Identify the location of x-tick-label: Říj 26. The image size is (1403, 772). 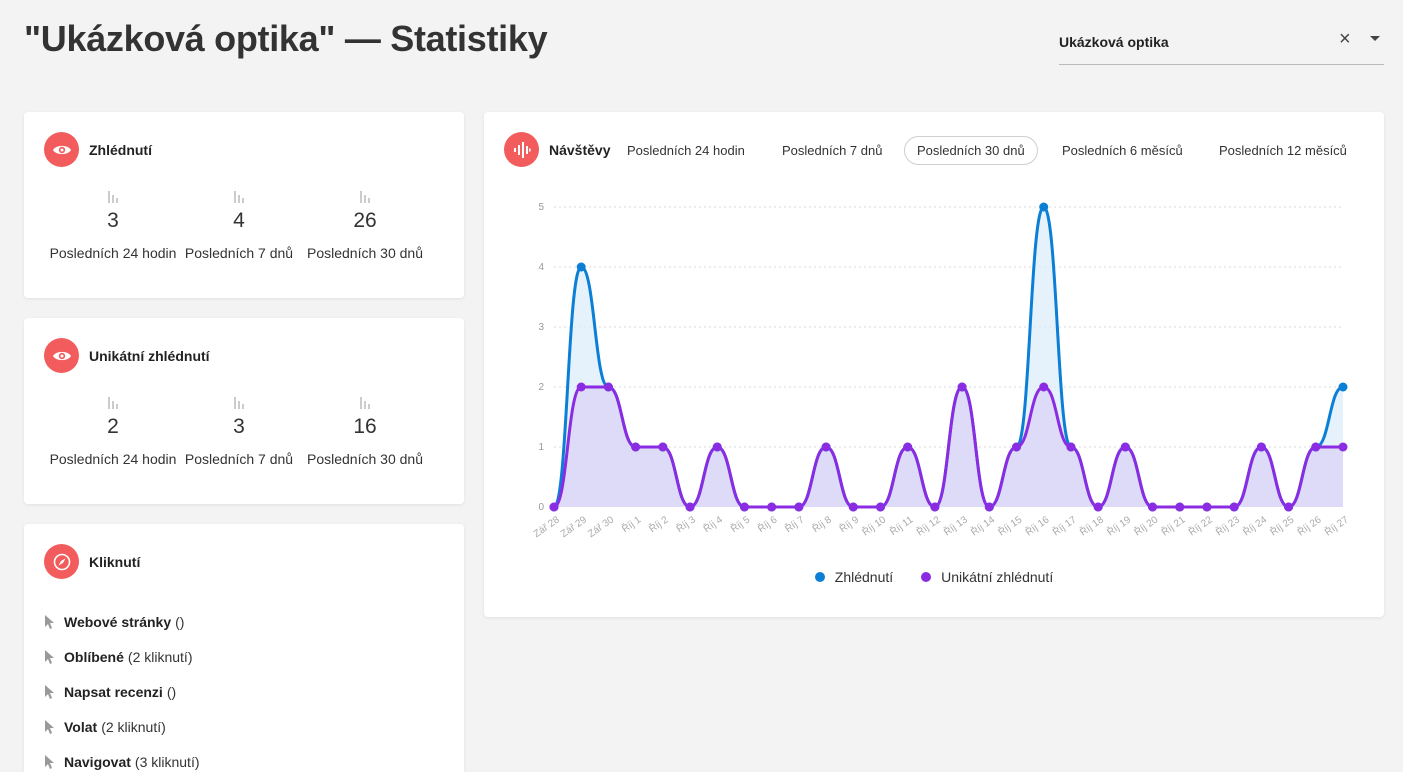
(1309, 526).